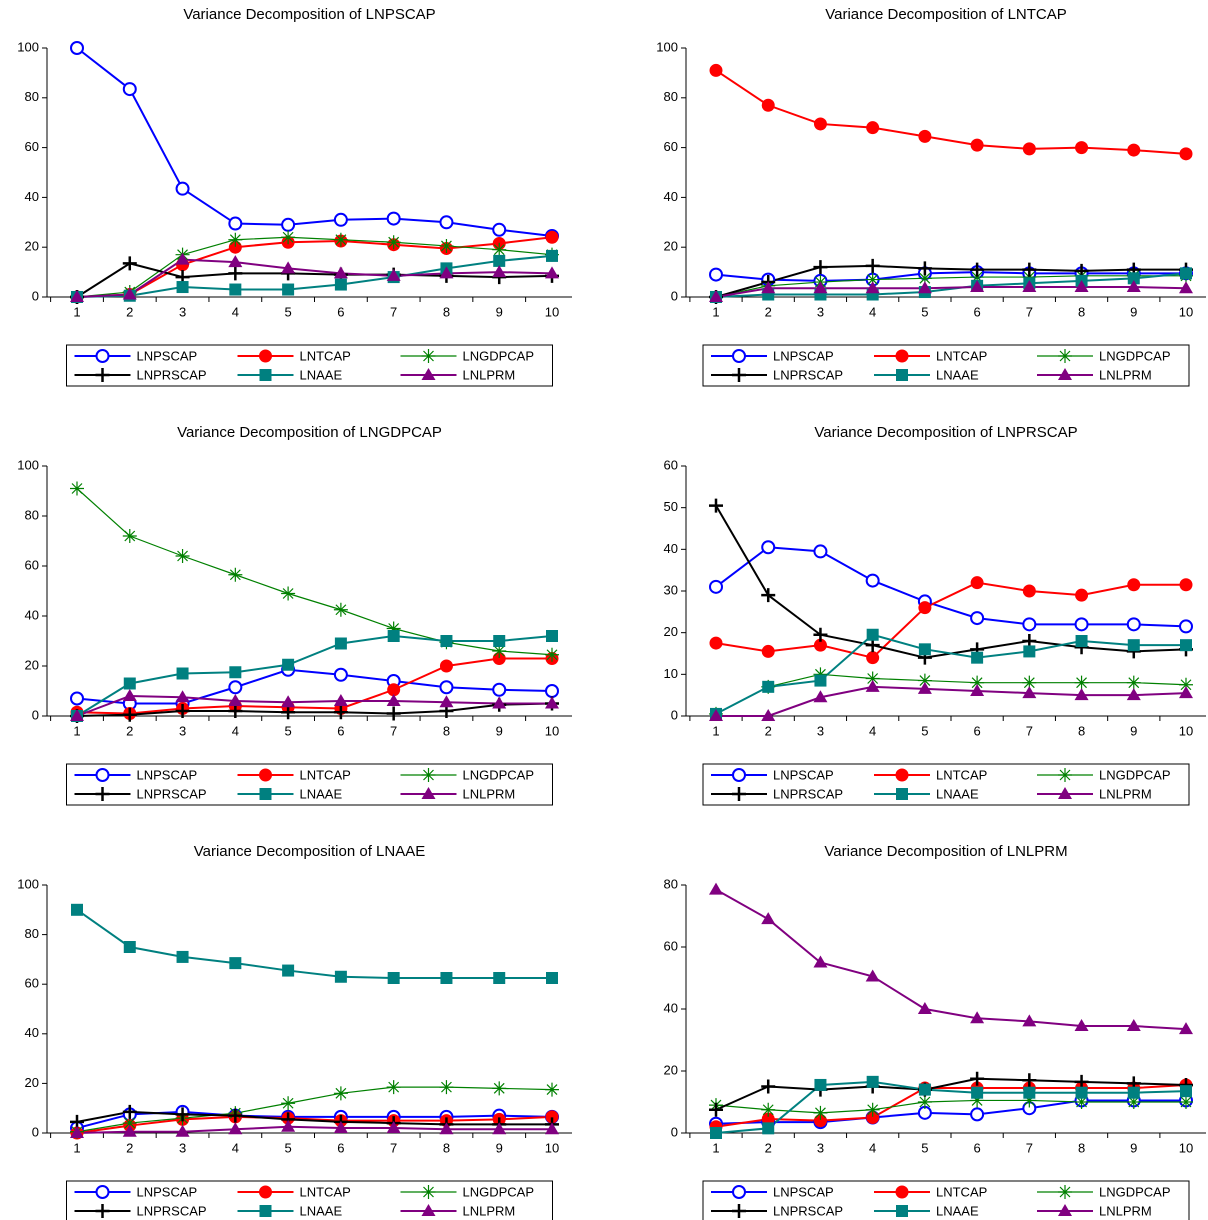 Image resolution: width=1208 pixels, height=1220 pixels. I want to click on chart-title: Variance Decomposition of LNPSCAP, so click(309, 14).